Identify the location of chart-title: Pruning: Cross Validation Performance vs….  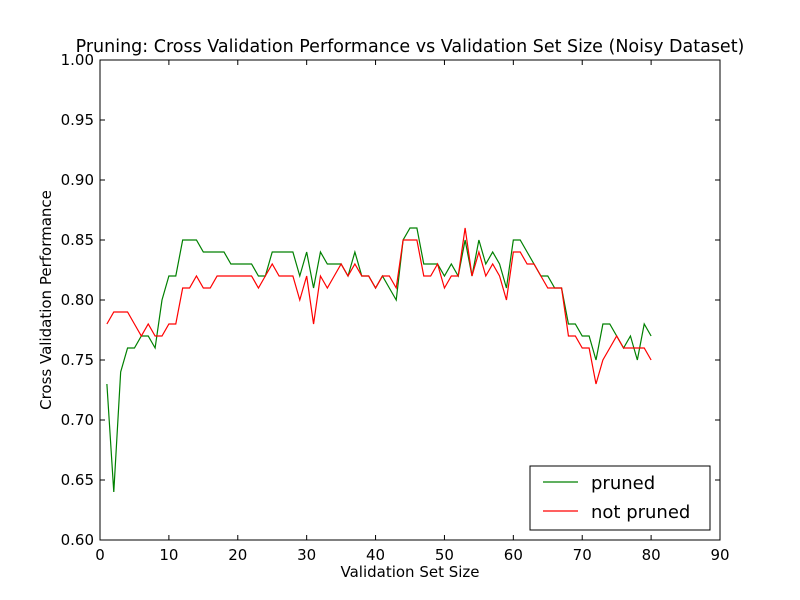
(410, 47).